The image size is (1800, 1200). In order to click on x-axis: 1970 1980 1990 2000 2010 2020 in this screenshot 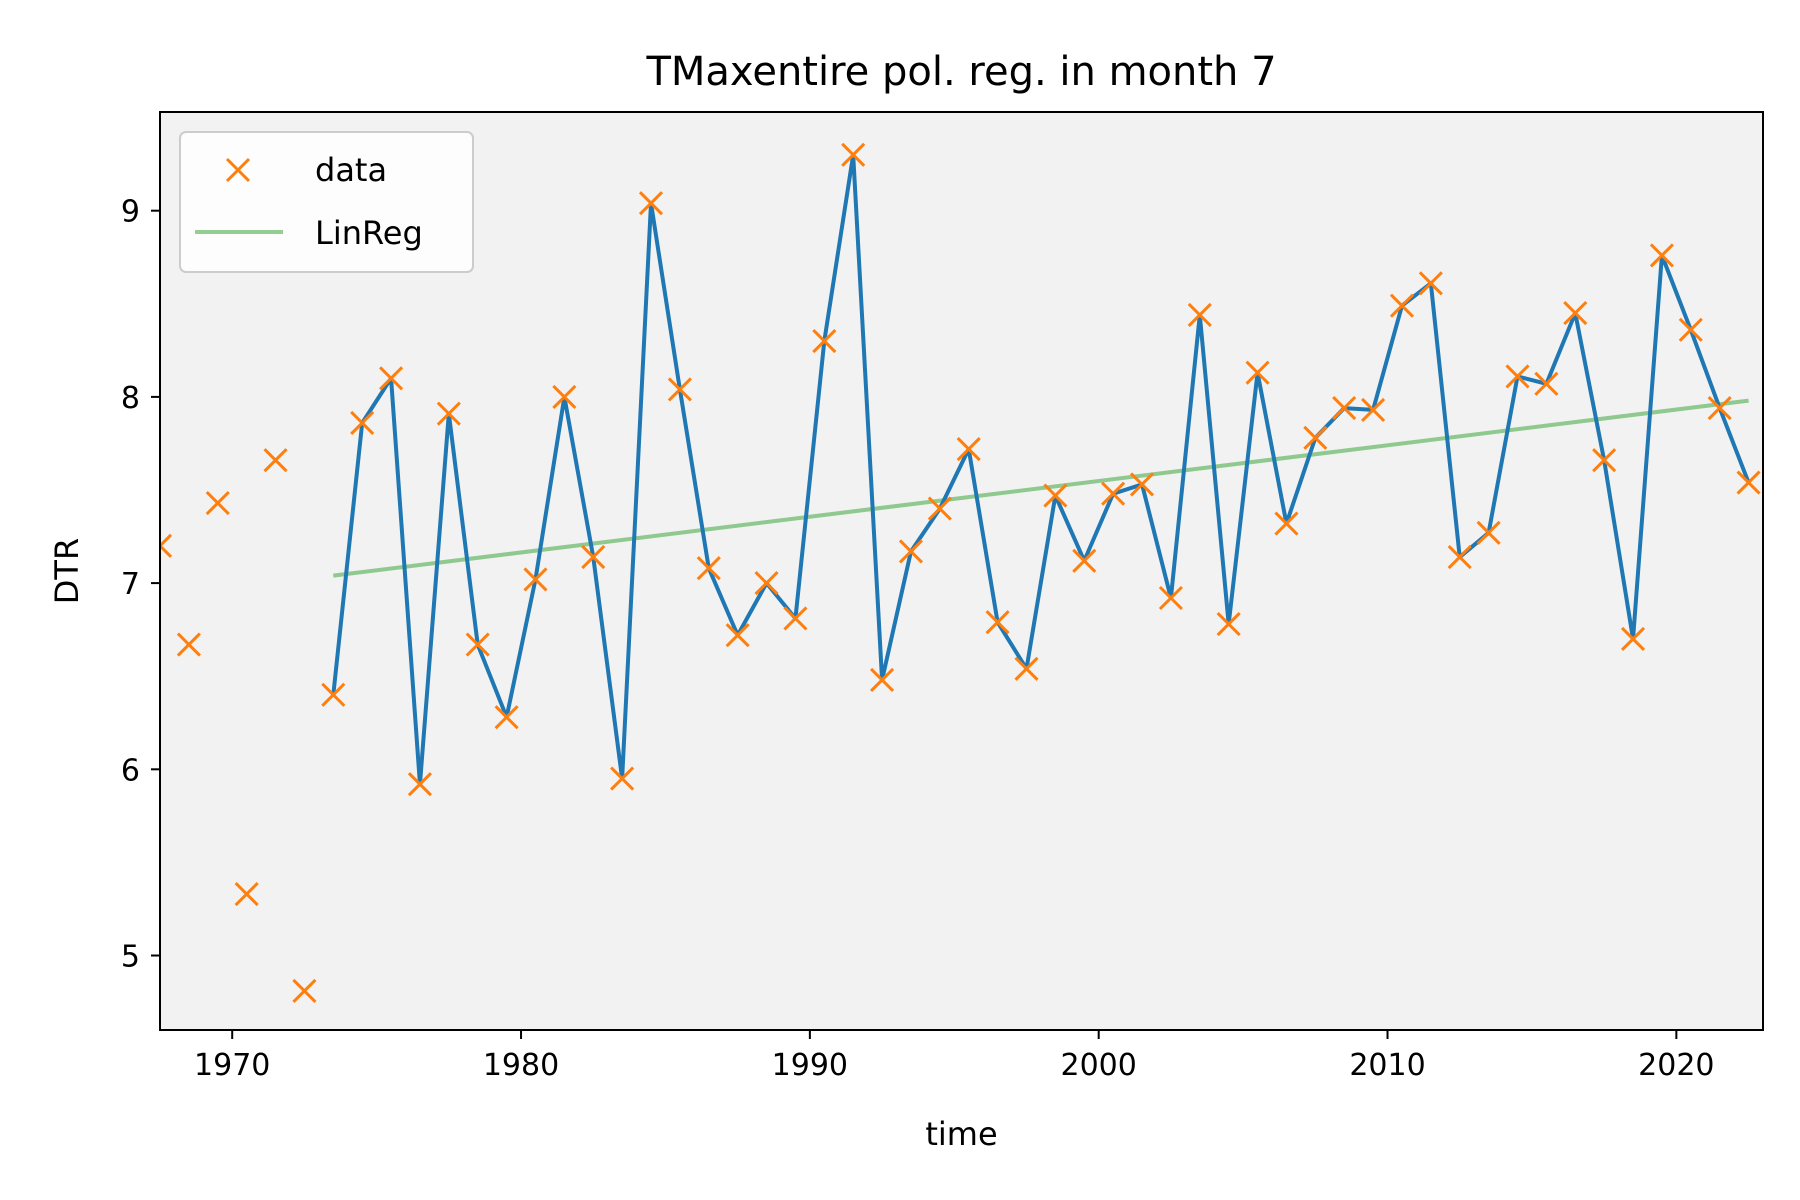, I will do `click(954, 1056)`.